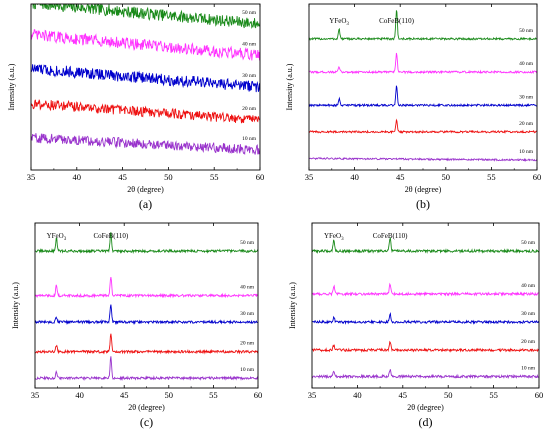 Image resolution: width=550 pixels, height=431 pixels. Describe the element at coordinates (146, 422) in the screenshot. I see `panel-label: (c)` at that location.